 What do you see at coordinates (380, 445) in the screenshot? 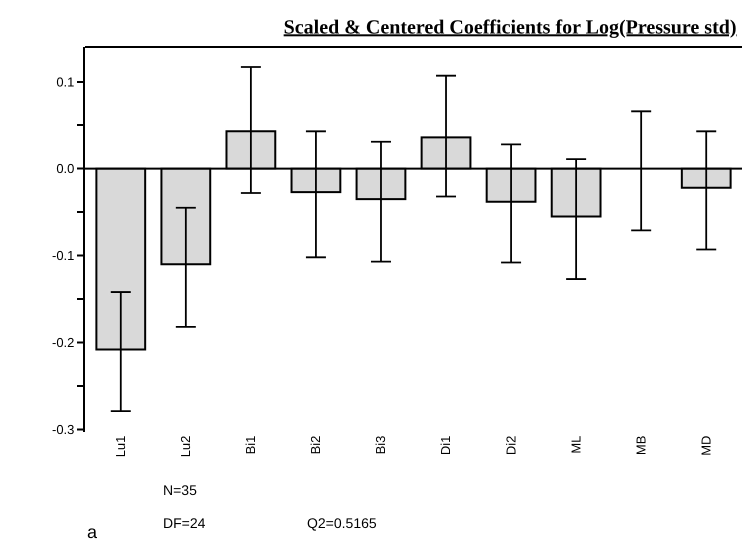
I see `x-tick-label: Bi3` at bounding box center [380, 445].